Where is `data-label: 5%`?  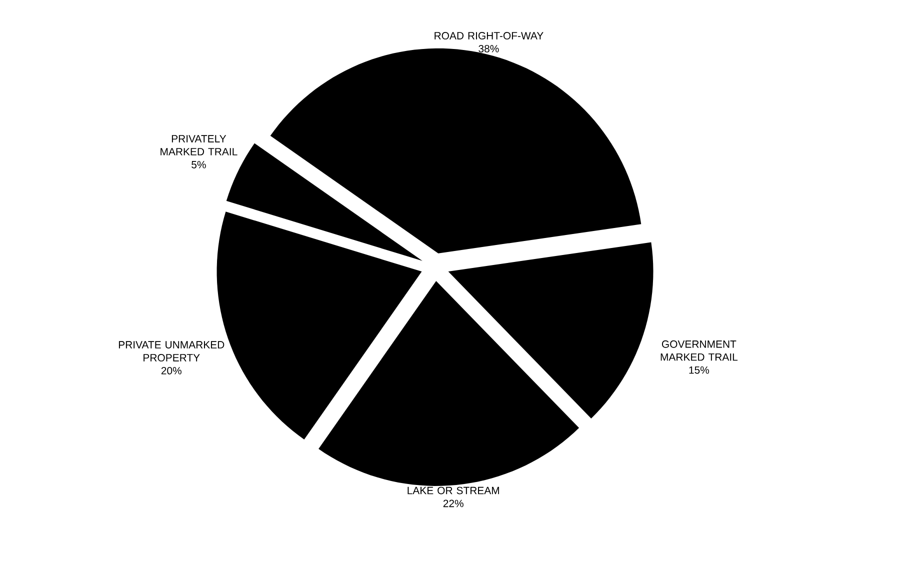
data-label: 5% is located at coordinates (199, 164).